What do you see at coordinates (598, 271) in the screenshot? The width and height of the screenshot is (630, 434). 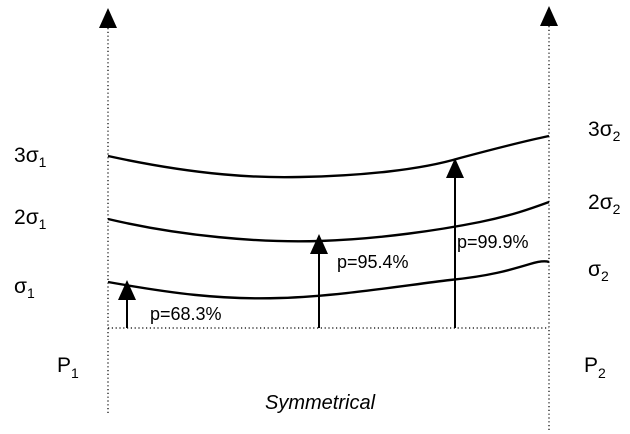 I see `right-level-1-label: σ2` at bounding box center [598, 271].